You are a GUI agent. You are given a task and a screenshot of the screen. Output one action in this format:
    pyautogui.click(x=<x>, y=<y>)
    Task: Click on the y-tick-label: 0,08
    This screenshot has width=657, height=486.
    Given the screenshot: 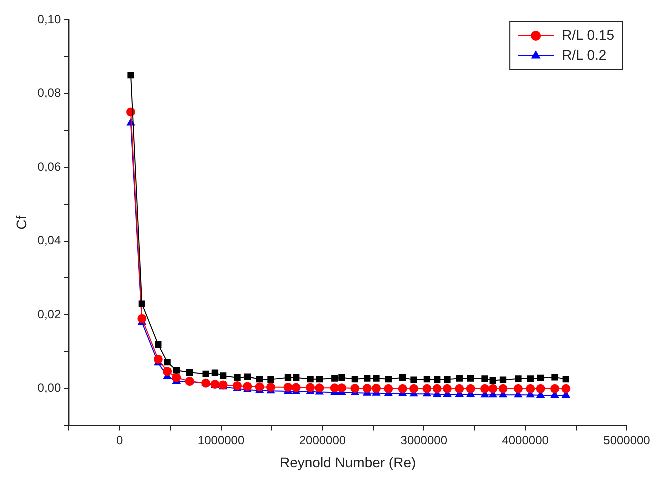 What is the action you would take?
    pyautogui.click(x=50, y=93)
    